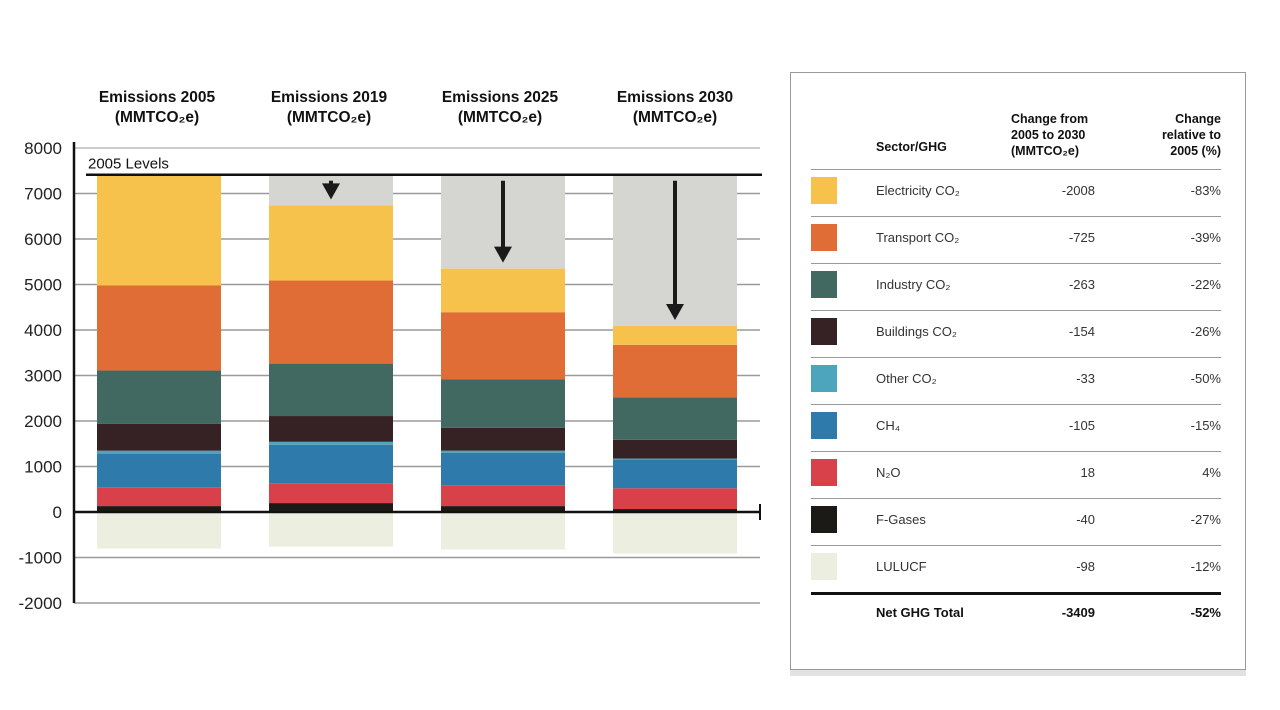  I want to click on y-tick-label: 5000, so click(43, 285).